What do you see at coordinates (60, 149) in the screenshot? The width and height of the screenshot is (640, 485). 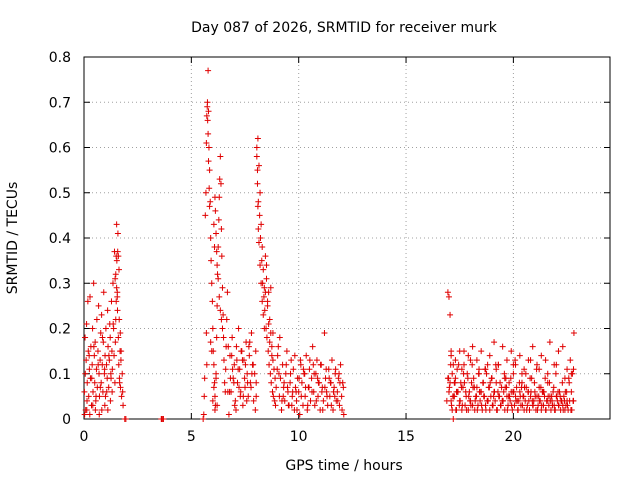 I see `y-tick-label: 0.6` at bounding box center [60, 149].